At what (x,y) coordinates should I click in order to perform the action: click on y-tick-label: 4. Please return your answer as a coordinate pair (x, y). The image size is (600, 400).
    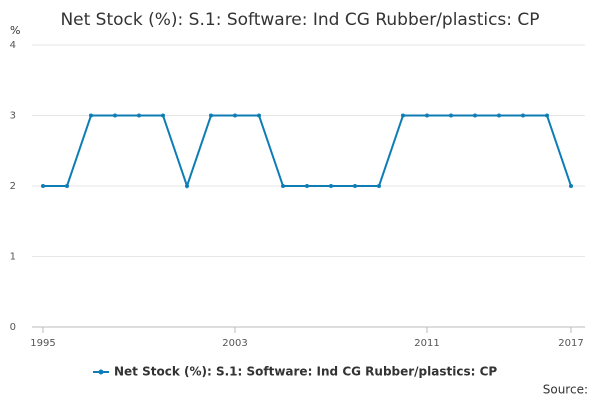
    Looking at the image, I should click on (13, 45).